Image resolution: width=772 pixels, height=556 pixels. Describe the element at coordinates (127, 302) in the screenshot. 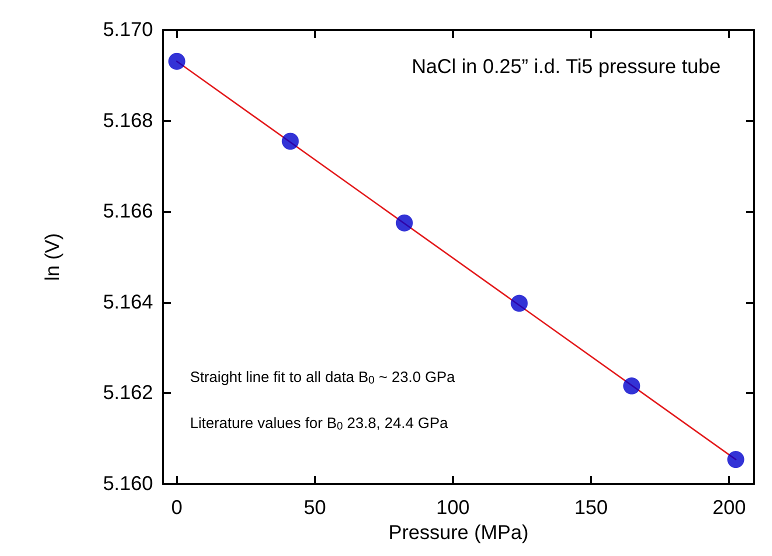

I see `y-tick-label: 5.164` at that location.